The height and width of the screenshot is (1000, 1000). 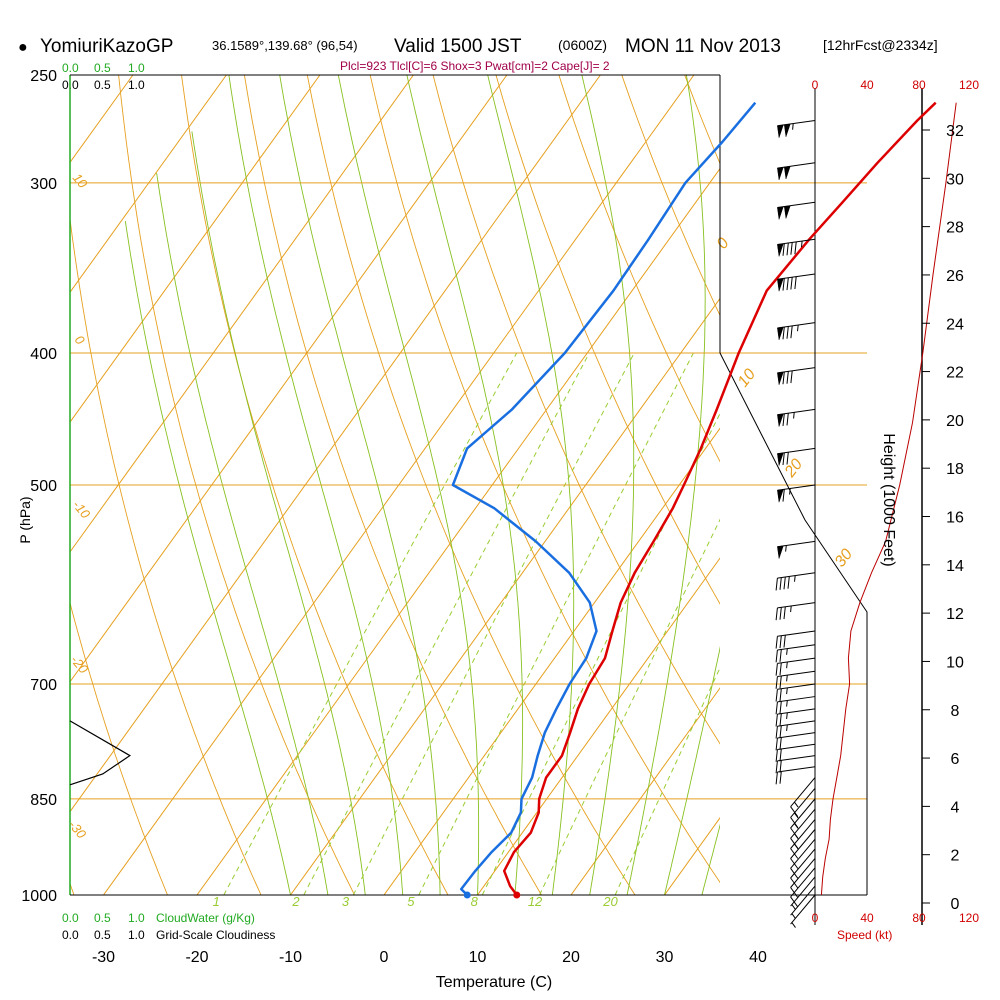 What do you see at coordinates (205, 918) in the screenshot?
I see `cloudwater-label: CloudWater (g/Kg)` at bounding box center [205, 918].